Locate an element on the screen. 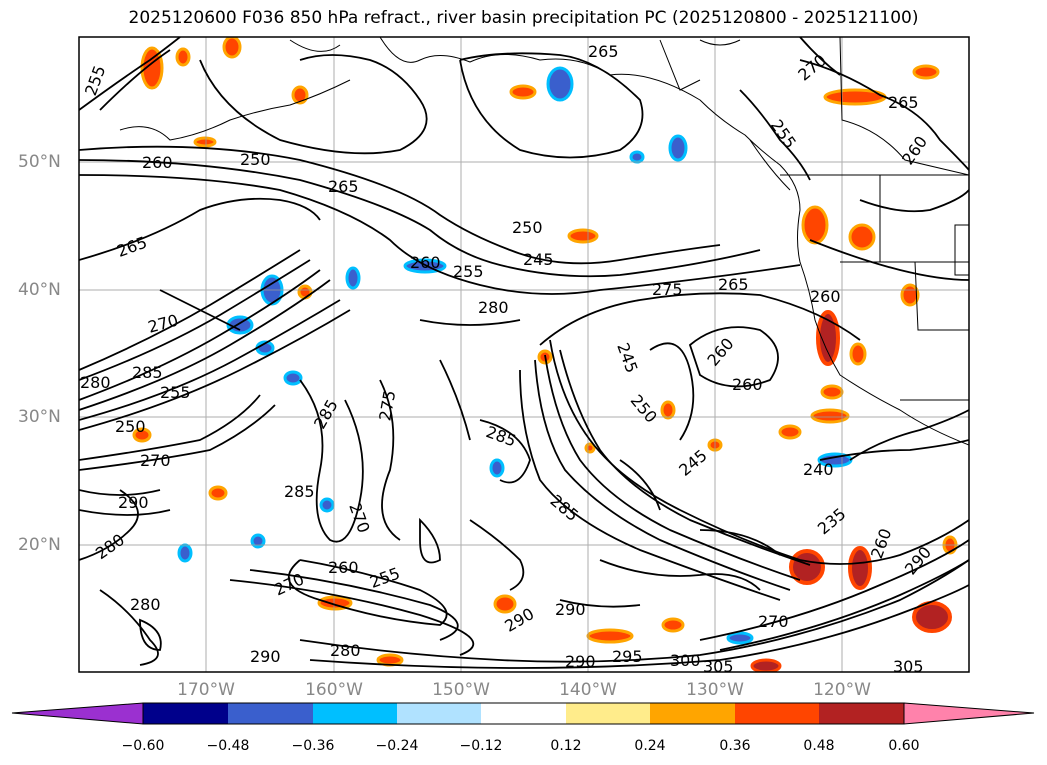 This screenshot has width=1047, height=765. lat-label: 30°N is located at coordinates (39, 417).